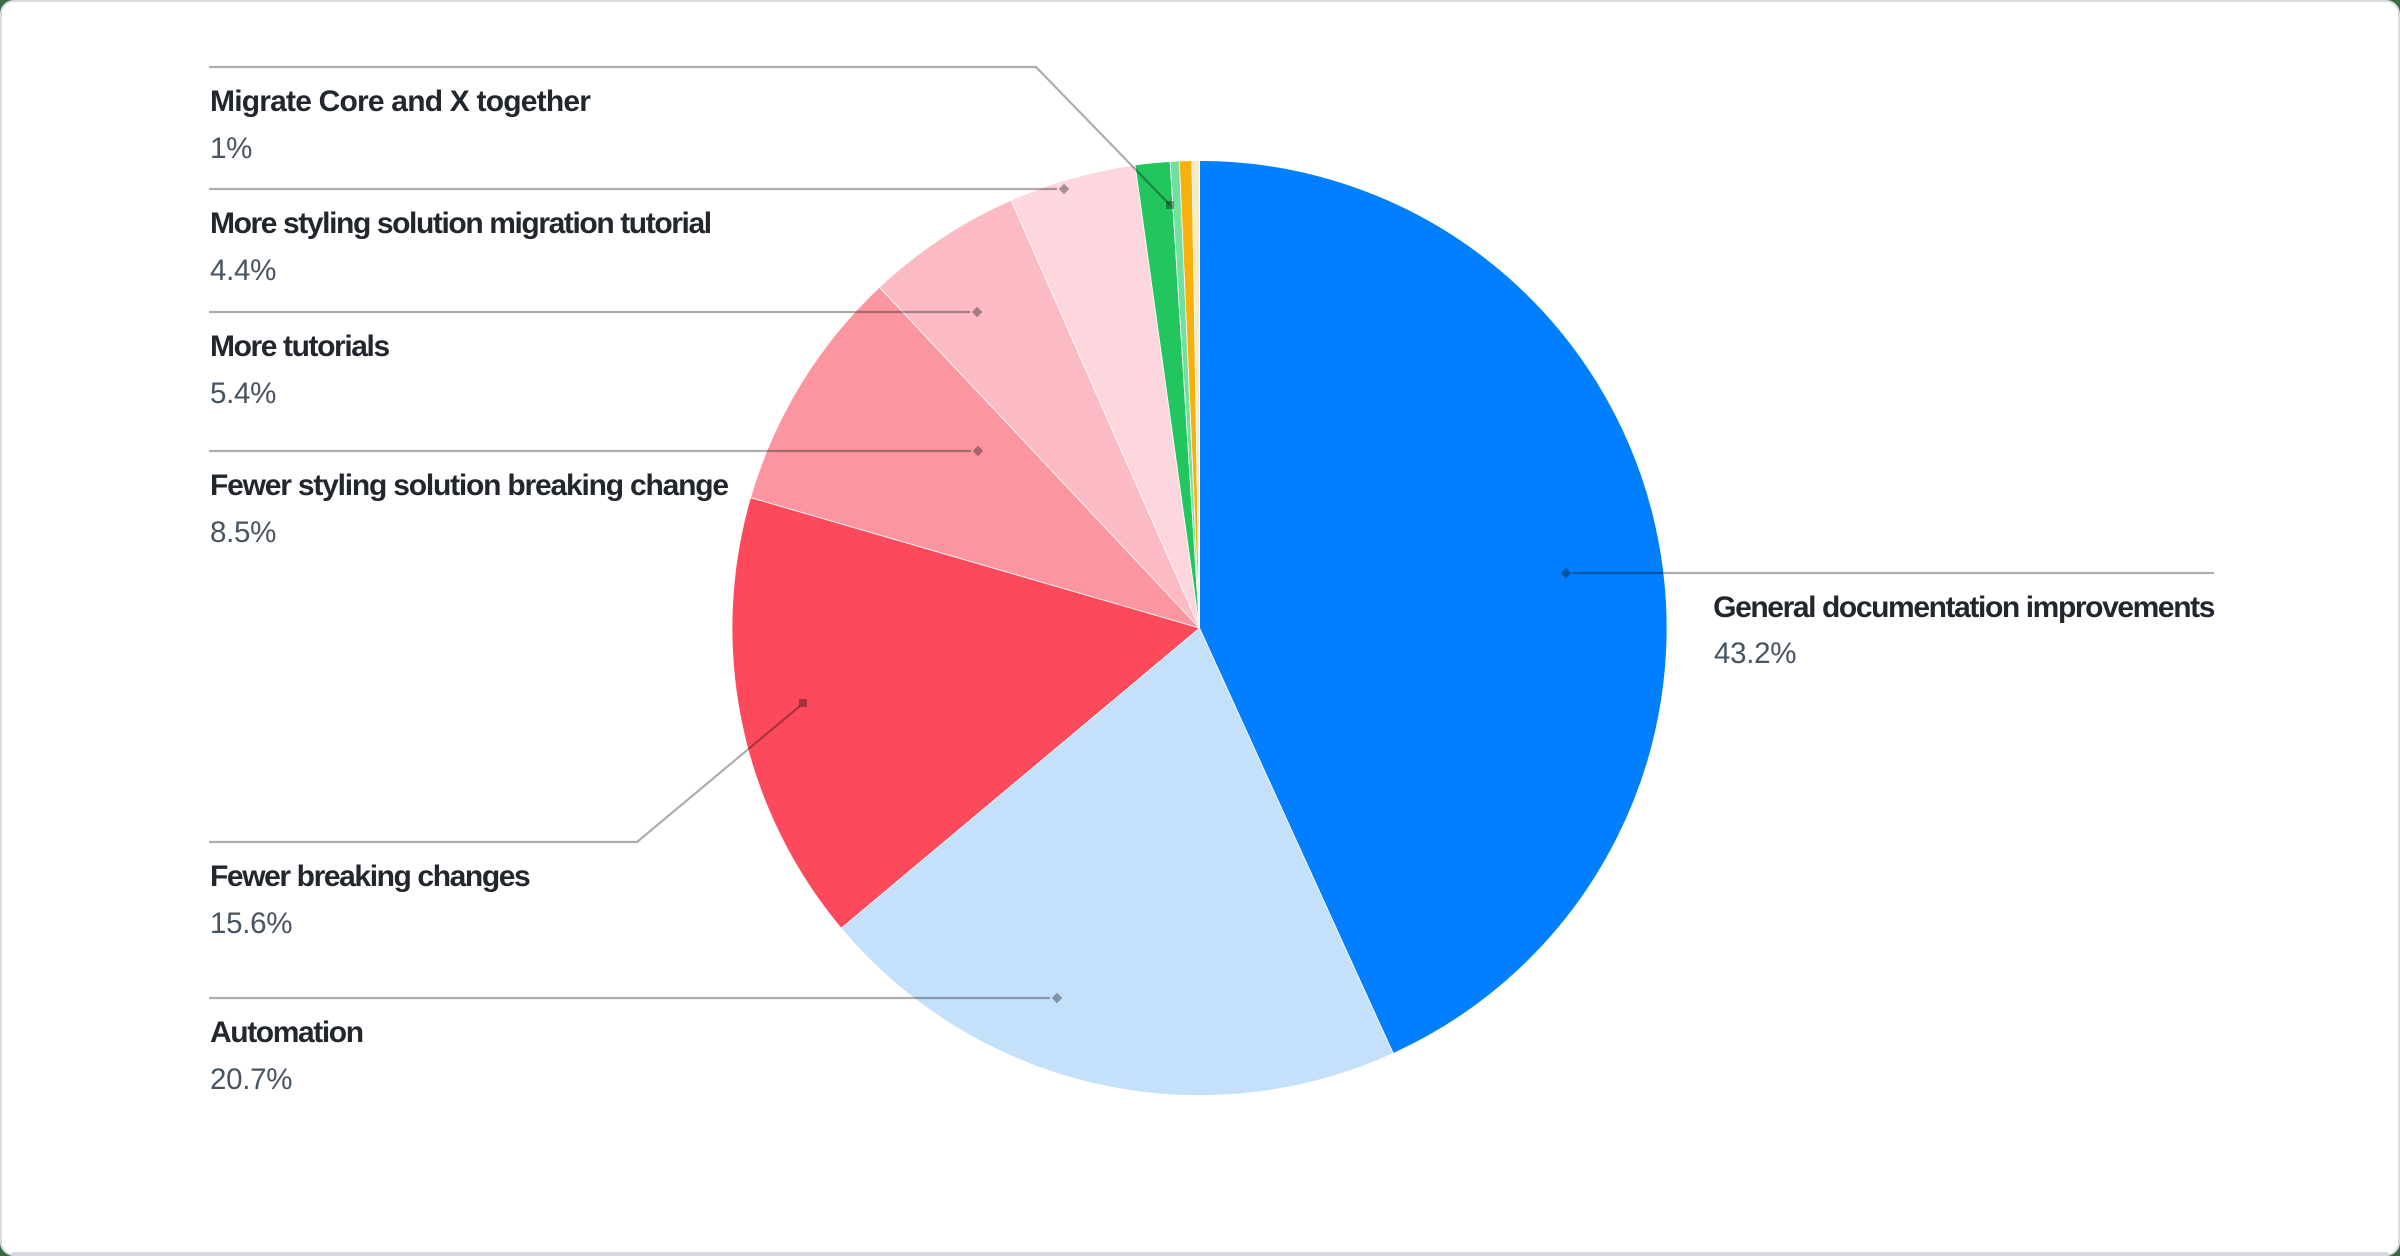 Image resolution: width=2400 pixels, height=1256 pixels. What do you see at coordinates (231, 148) in the screenshot?
I see `svg-text: 1%` at bounding box center [231, 148].